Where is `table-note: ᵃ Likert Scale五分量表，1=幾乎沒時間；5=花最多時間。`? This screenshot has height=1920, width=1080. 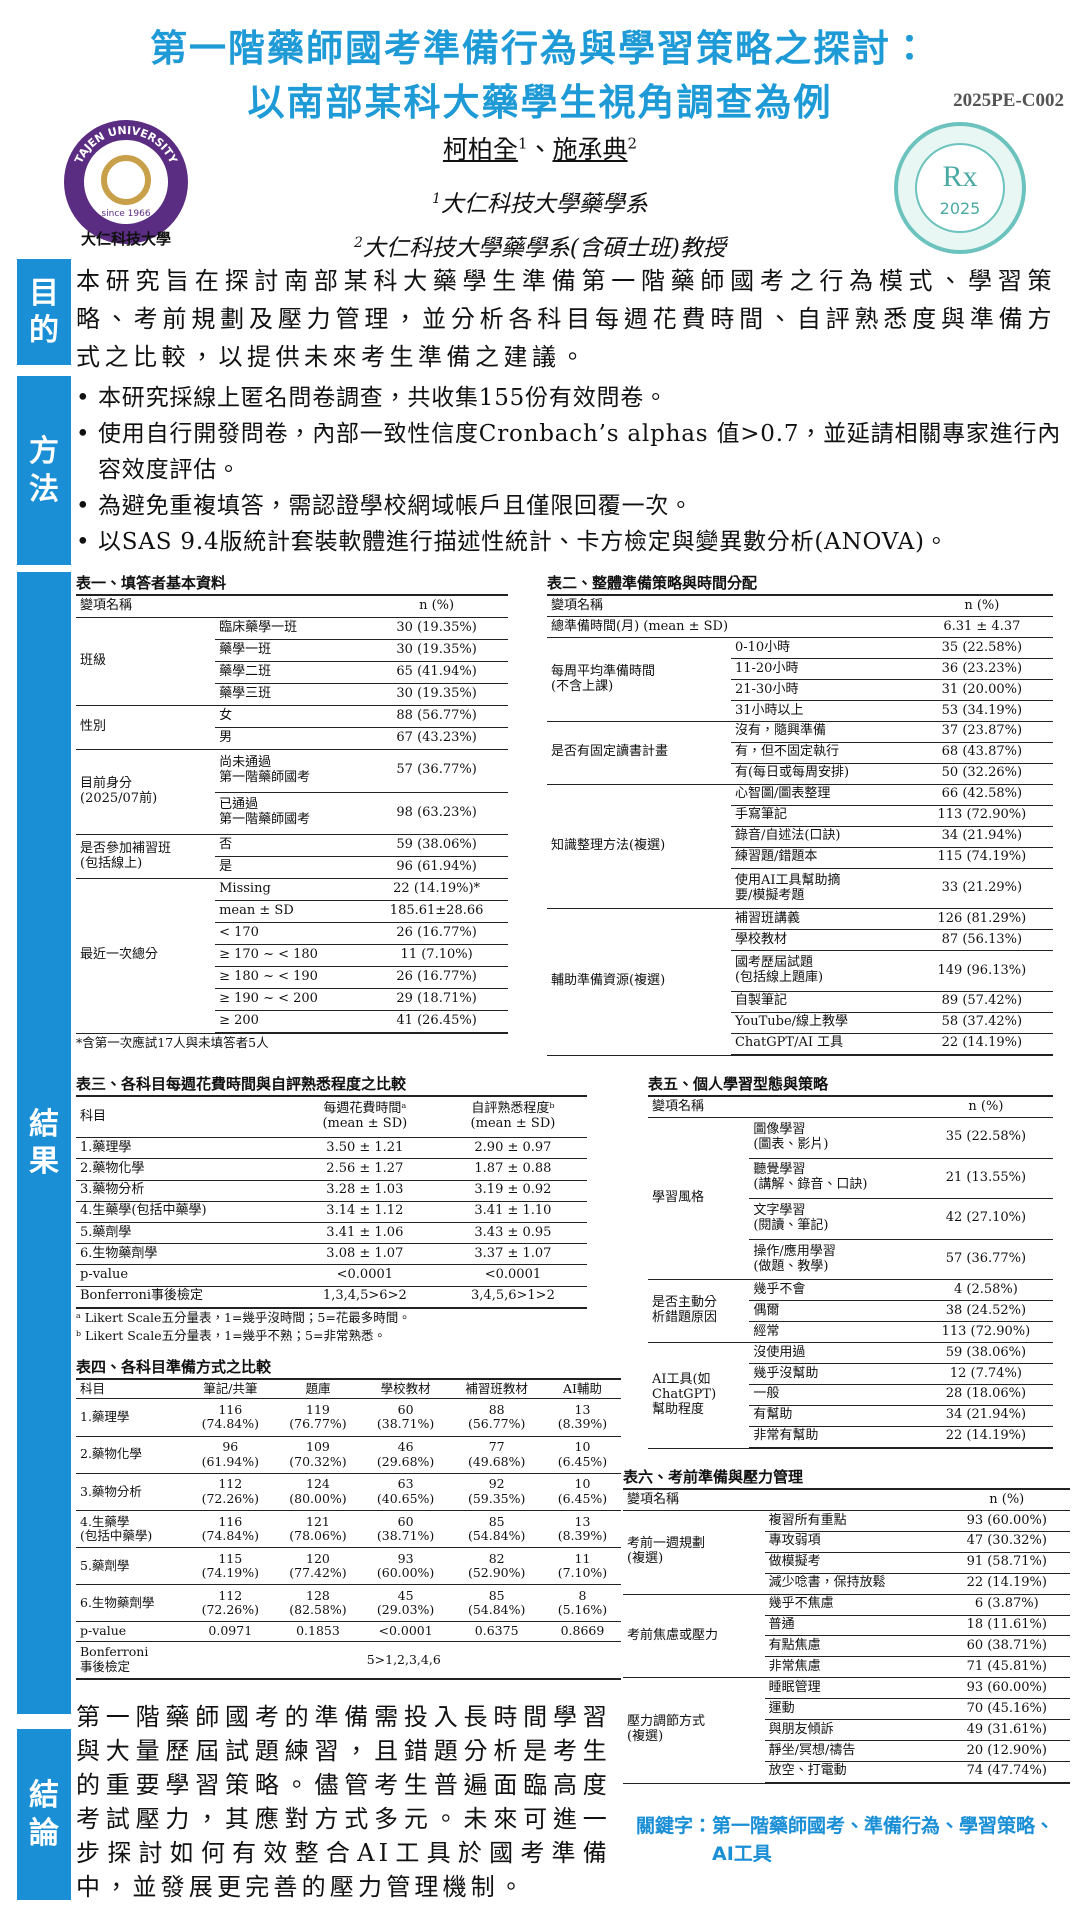 table-note: ᵃ Likert Scale五分量表，1=幾乎沒時間；5=花最多時間。 is located at coordinates (243, 1317).